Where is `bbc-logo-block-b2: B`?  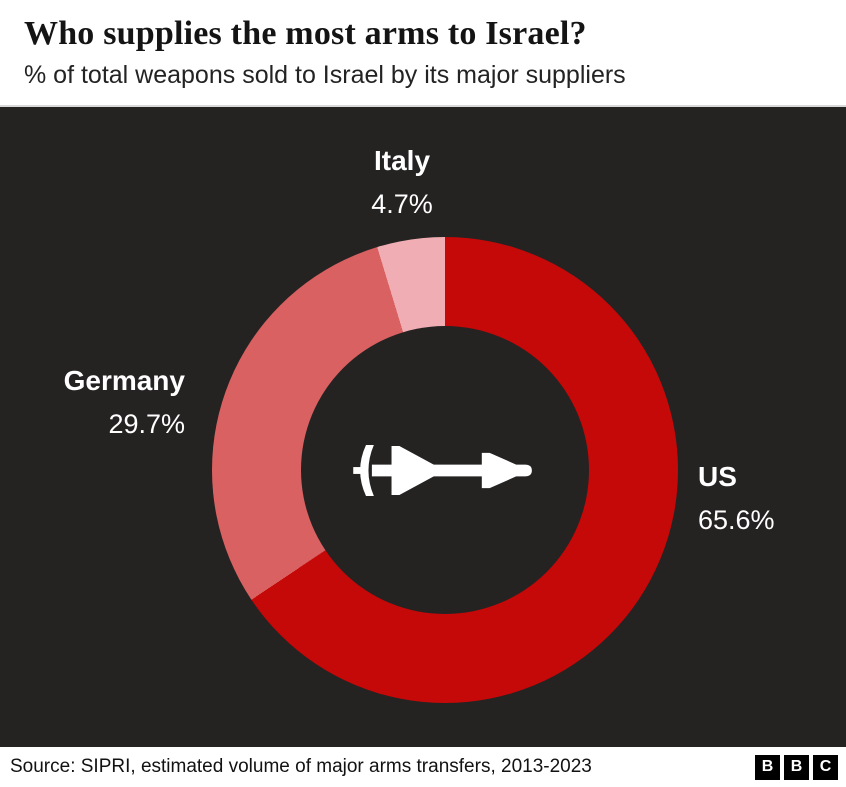 bbc-logo-block-b2: B is located at coordinates (796, 767).